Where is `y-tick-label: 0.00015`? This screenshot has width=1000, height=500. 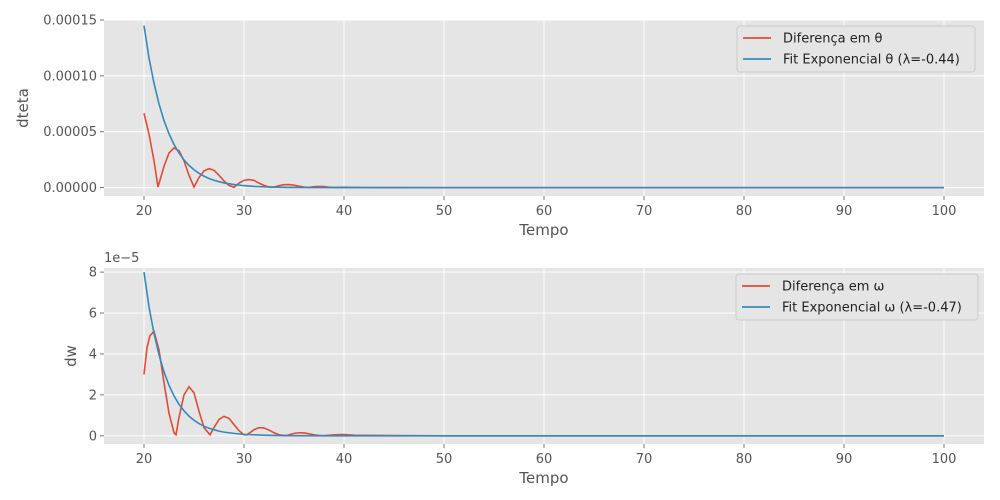 y-tick-label: 0.00015 is located at coordinates (70, 21).